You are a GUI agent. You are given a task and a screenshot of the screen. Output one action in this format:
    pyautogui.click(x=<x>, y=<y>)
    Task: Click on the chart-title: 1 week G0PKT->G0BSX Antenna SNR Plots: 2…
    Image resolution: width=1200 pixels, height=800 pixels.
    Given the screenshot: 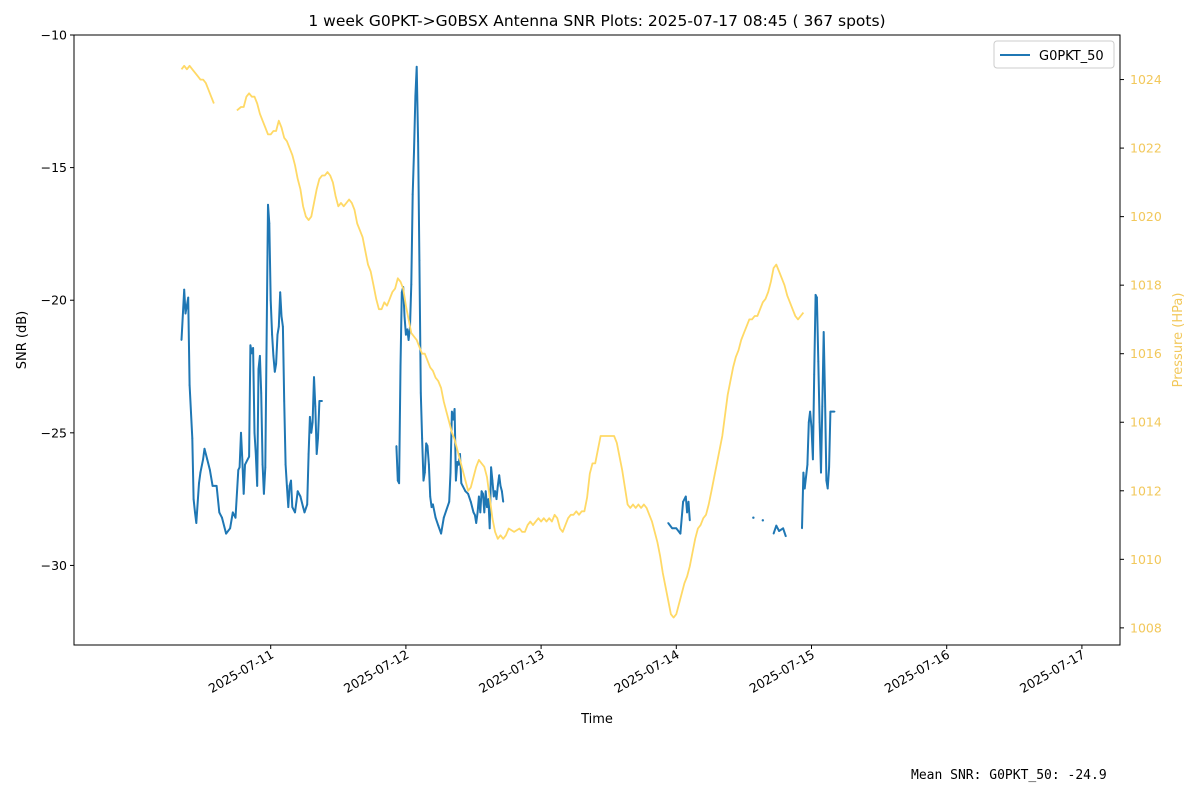 What is the action you would take?
    pyautogui.click(x=596, y=21)
    